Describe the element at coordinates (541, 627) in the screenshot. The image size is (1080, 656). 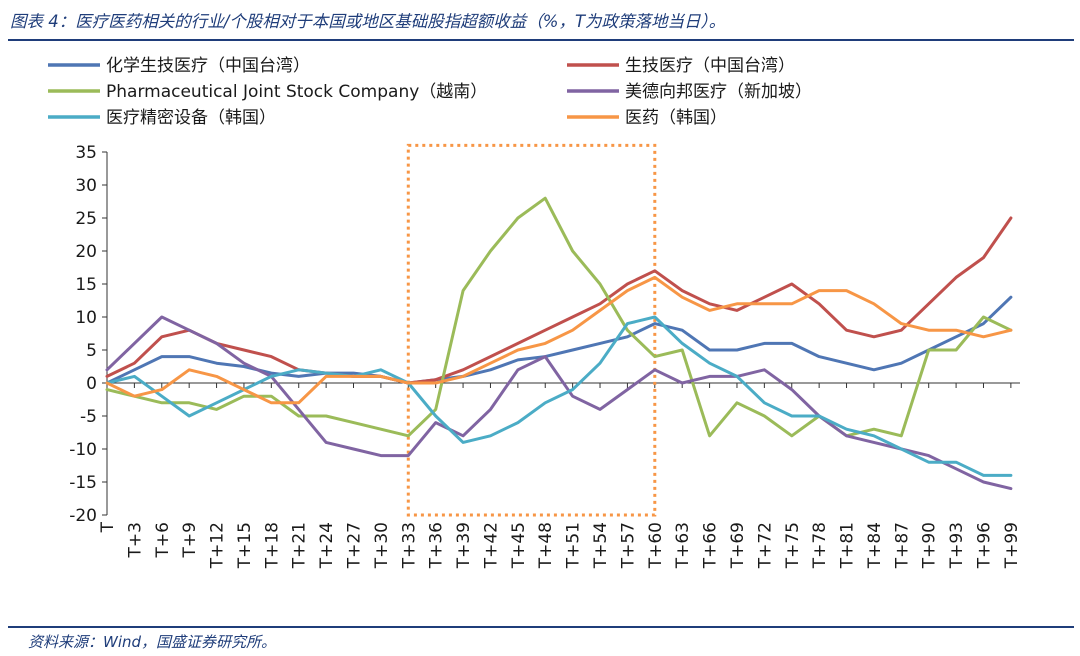
I see `bottom-divider` at that location.